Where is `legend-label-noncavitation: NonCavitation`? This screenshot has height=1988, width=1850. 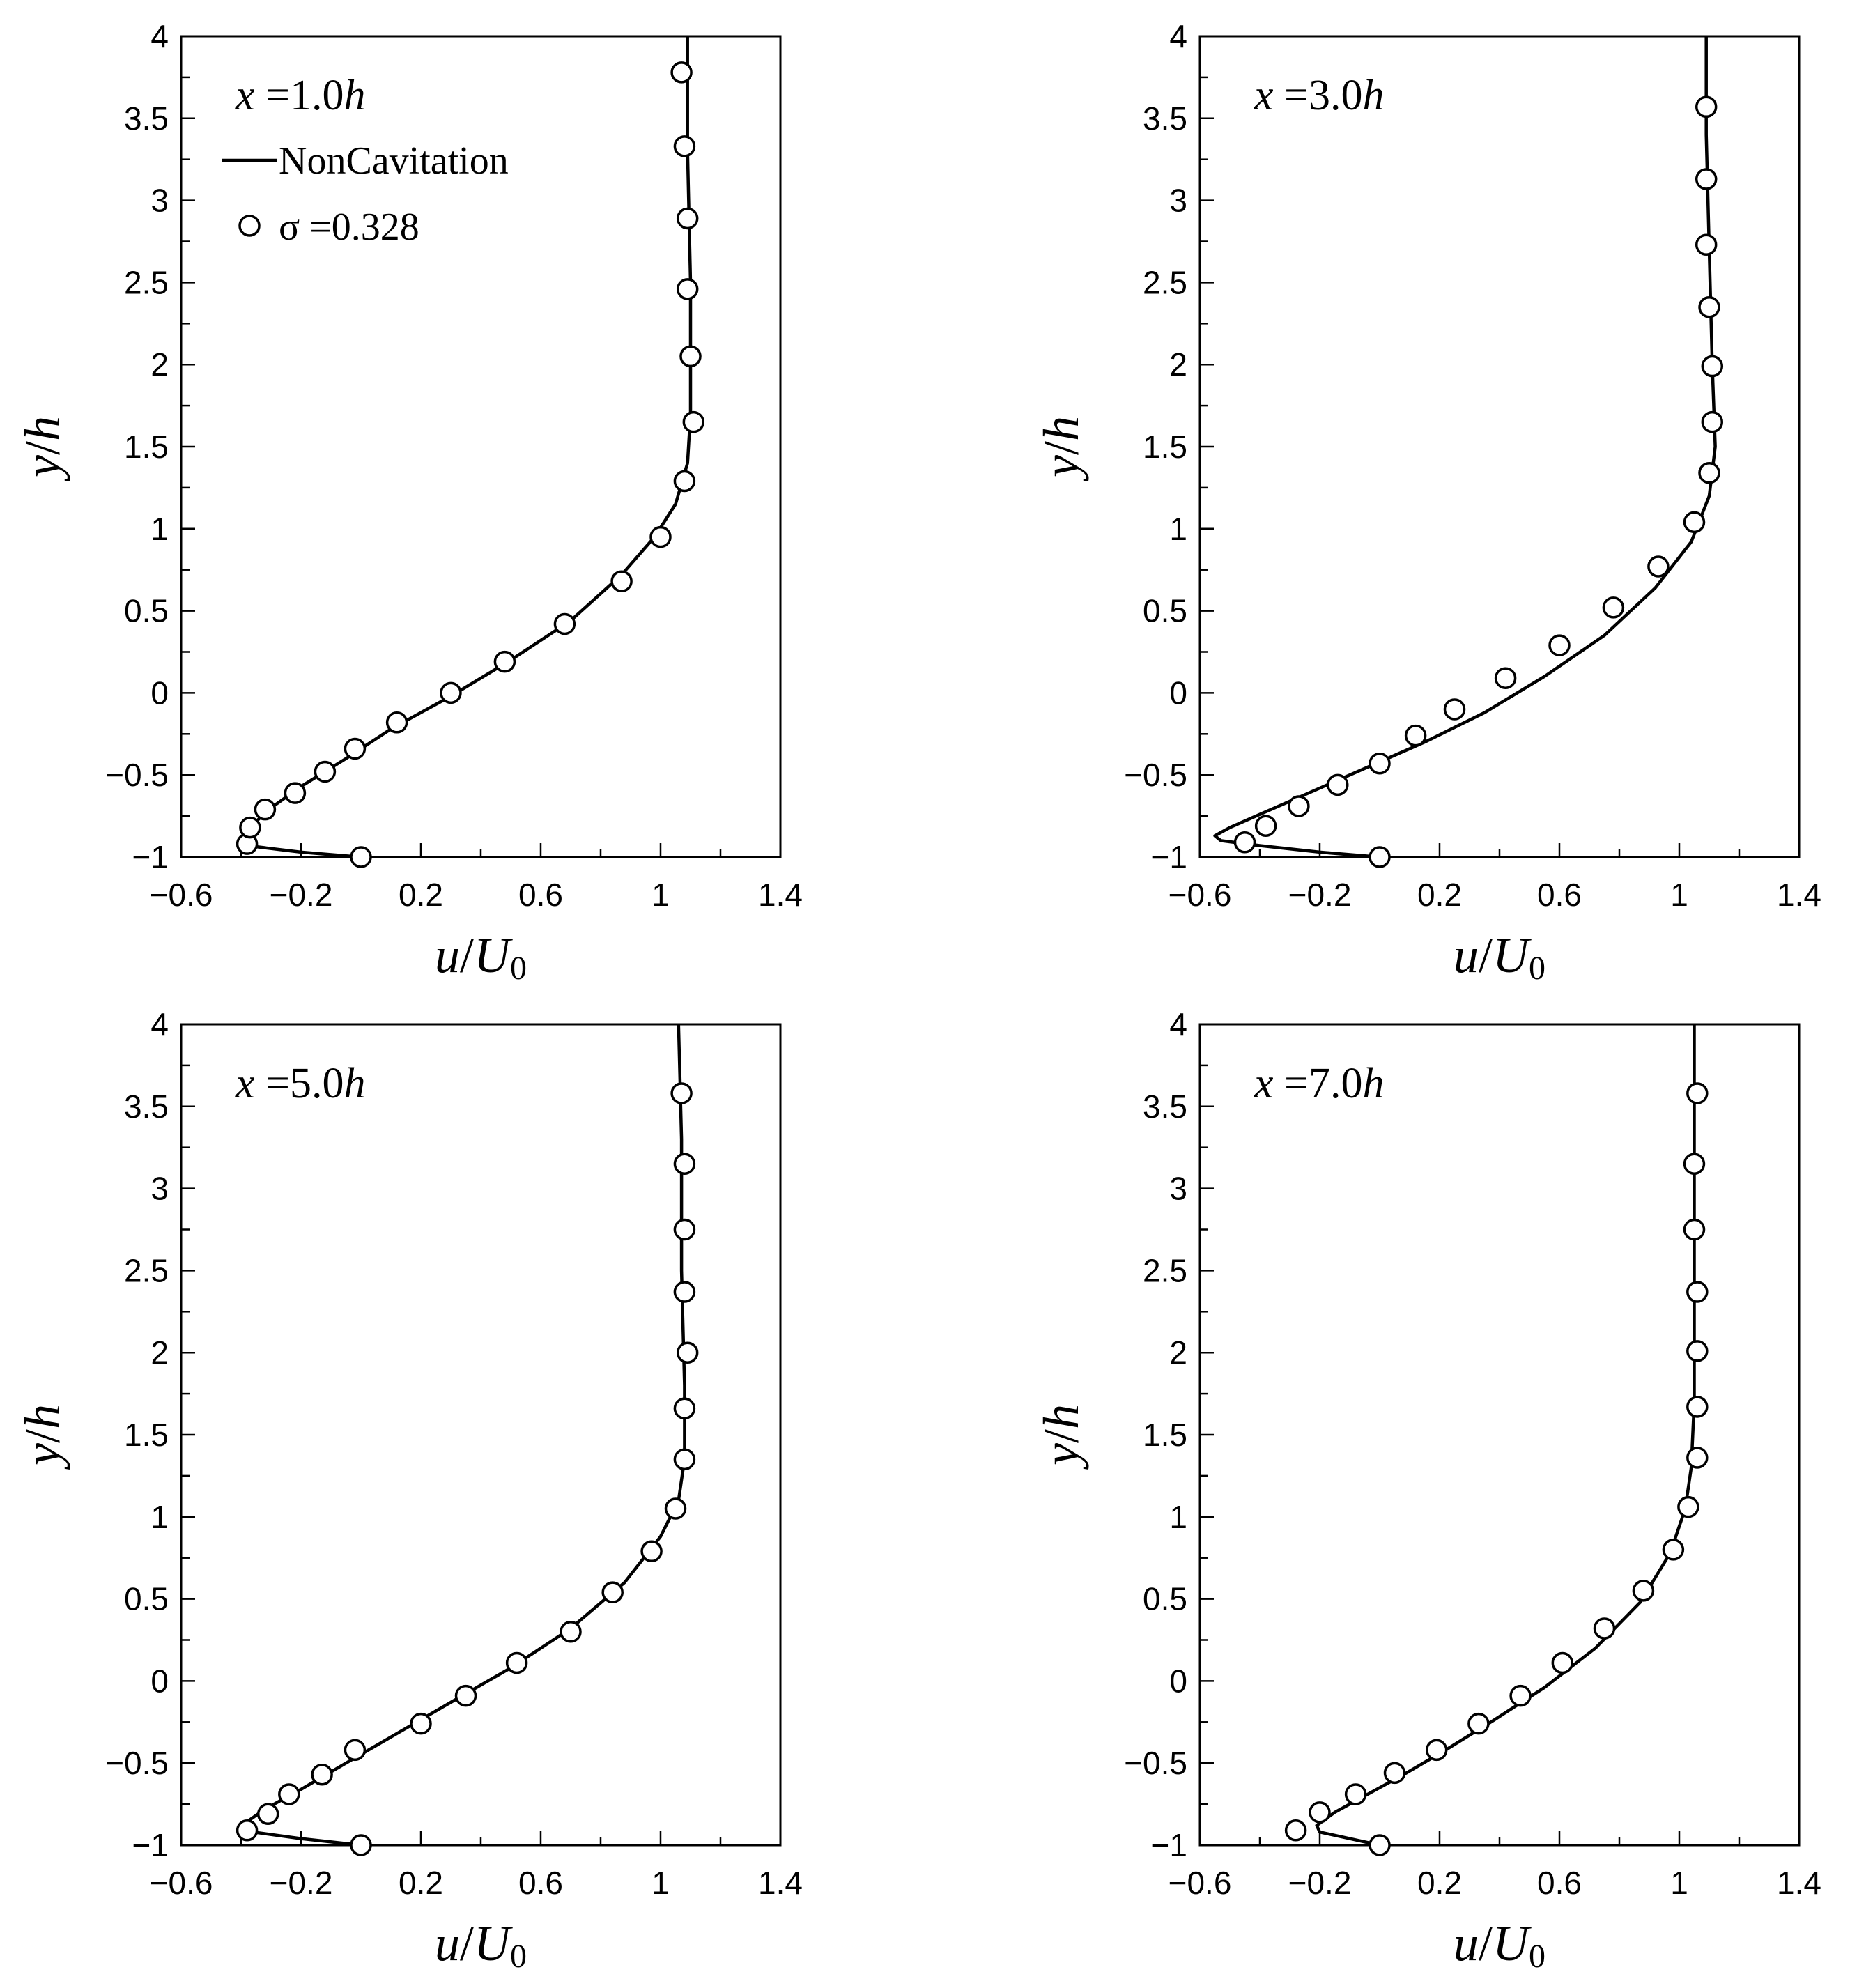 legend-label-noncavitation: NonCavitation is located at coordinates (394, 161).